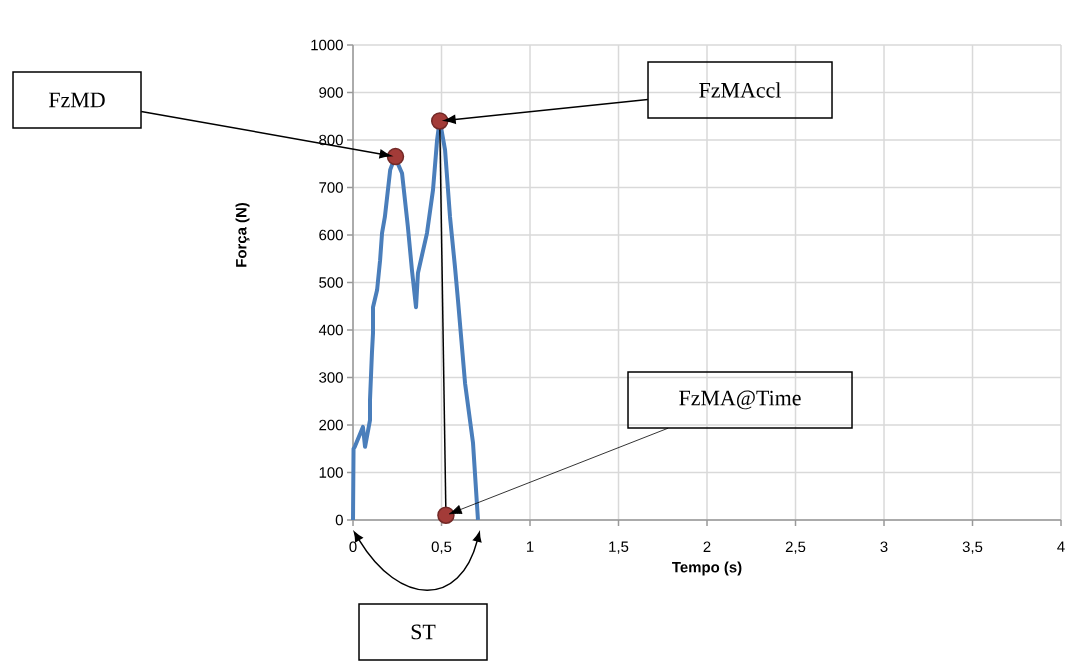  I want to click on x-tick-label: 3,5, so click(972, 547).